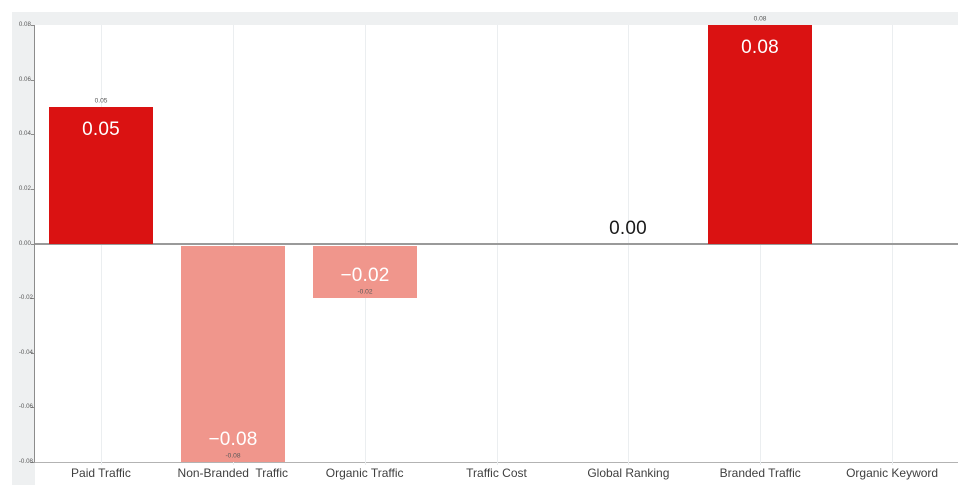  Describe the element at coordinates (365, 245) in the screenshot. I see `gridline-organic-traffic` at that location.